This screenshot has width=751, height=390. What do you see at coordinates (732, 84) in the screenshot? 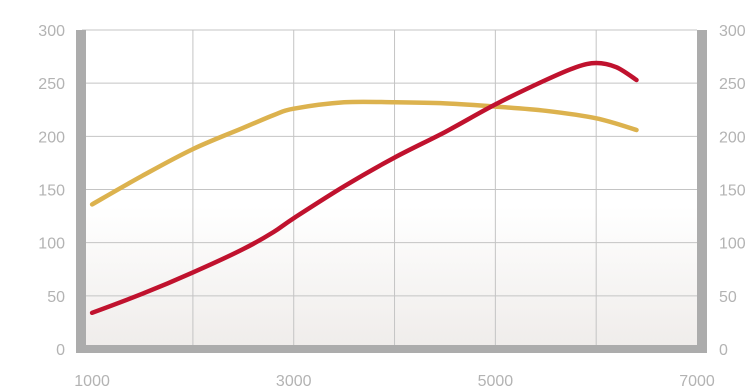
I see `y-tick-right-250: 250` at bounding box center [732, 84].